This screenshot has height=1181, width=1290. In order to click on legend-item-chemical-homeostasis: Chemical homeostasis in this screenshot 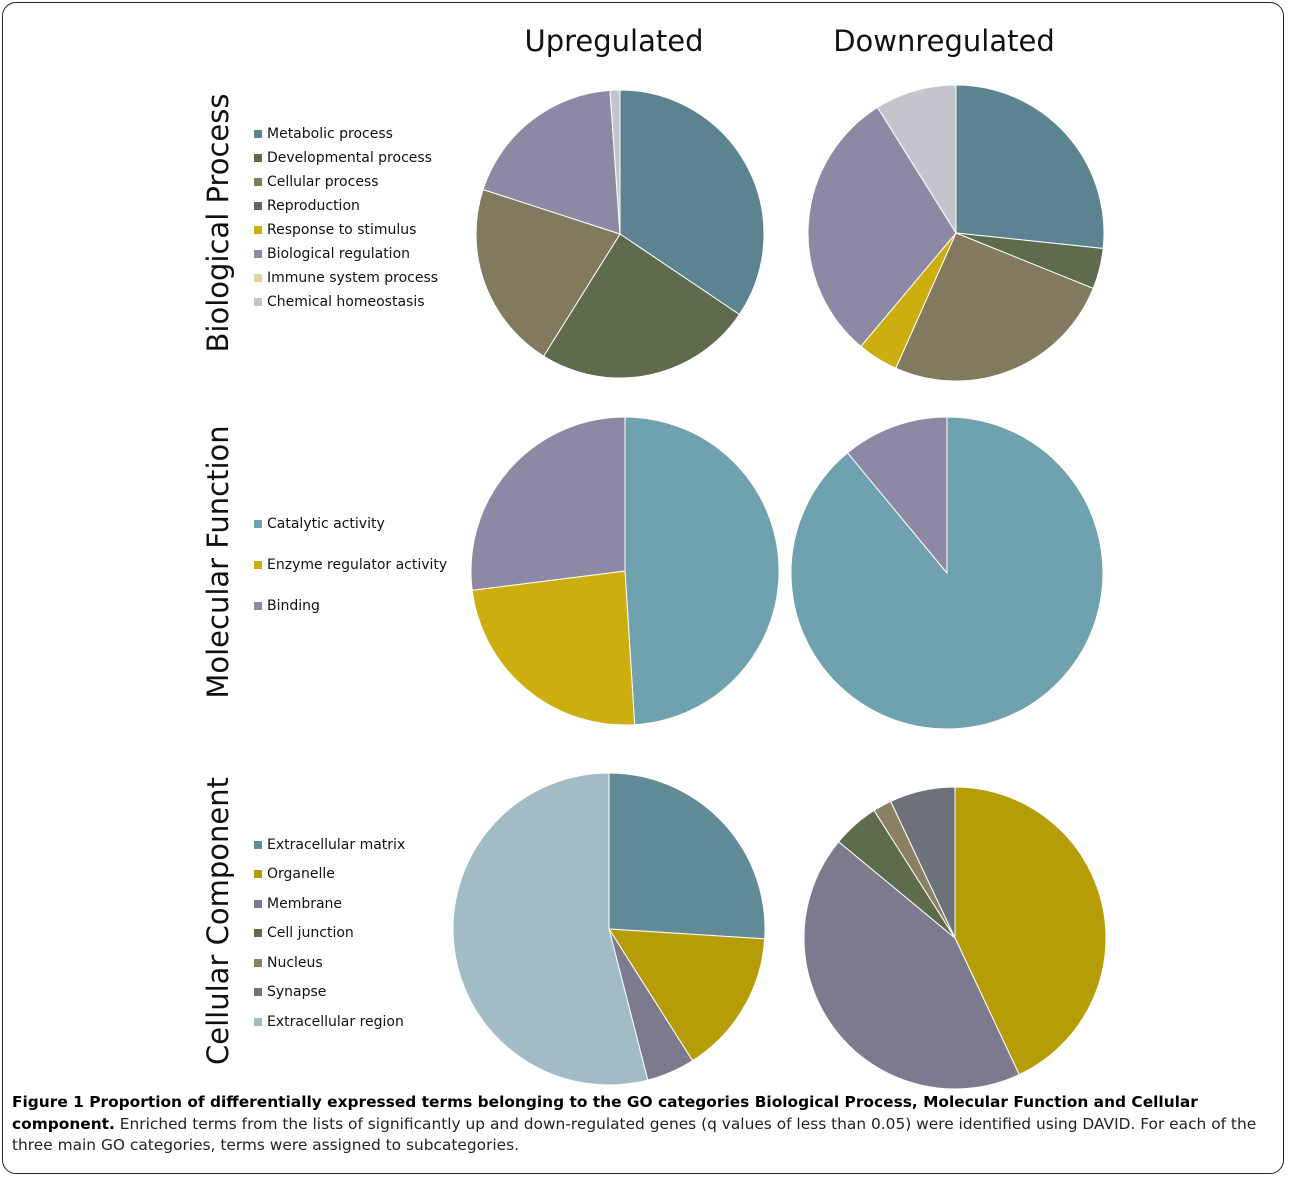, I will do `click(346, 302)`.